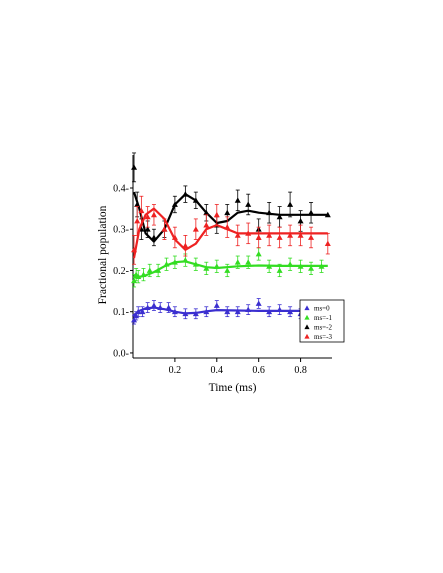  Describe the element at coordinates (300, 370) in the screenshot. I see `x-tick-label: 0.8` at that location.